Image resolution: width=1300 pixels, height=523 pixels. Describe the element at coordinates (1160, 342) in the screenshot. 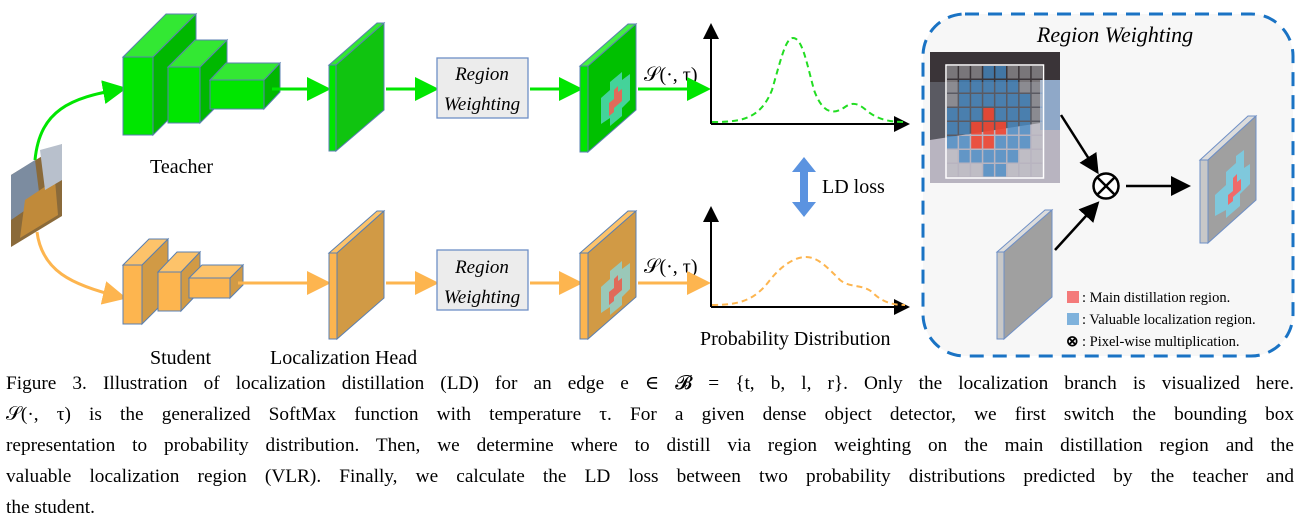

I see `legend-multiply-label: : Pixel-wise multiplication.` at that location.